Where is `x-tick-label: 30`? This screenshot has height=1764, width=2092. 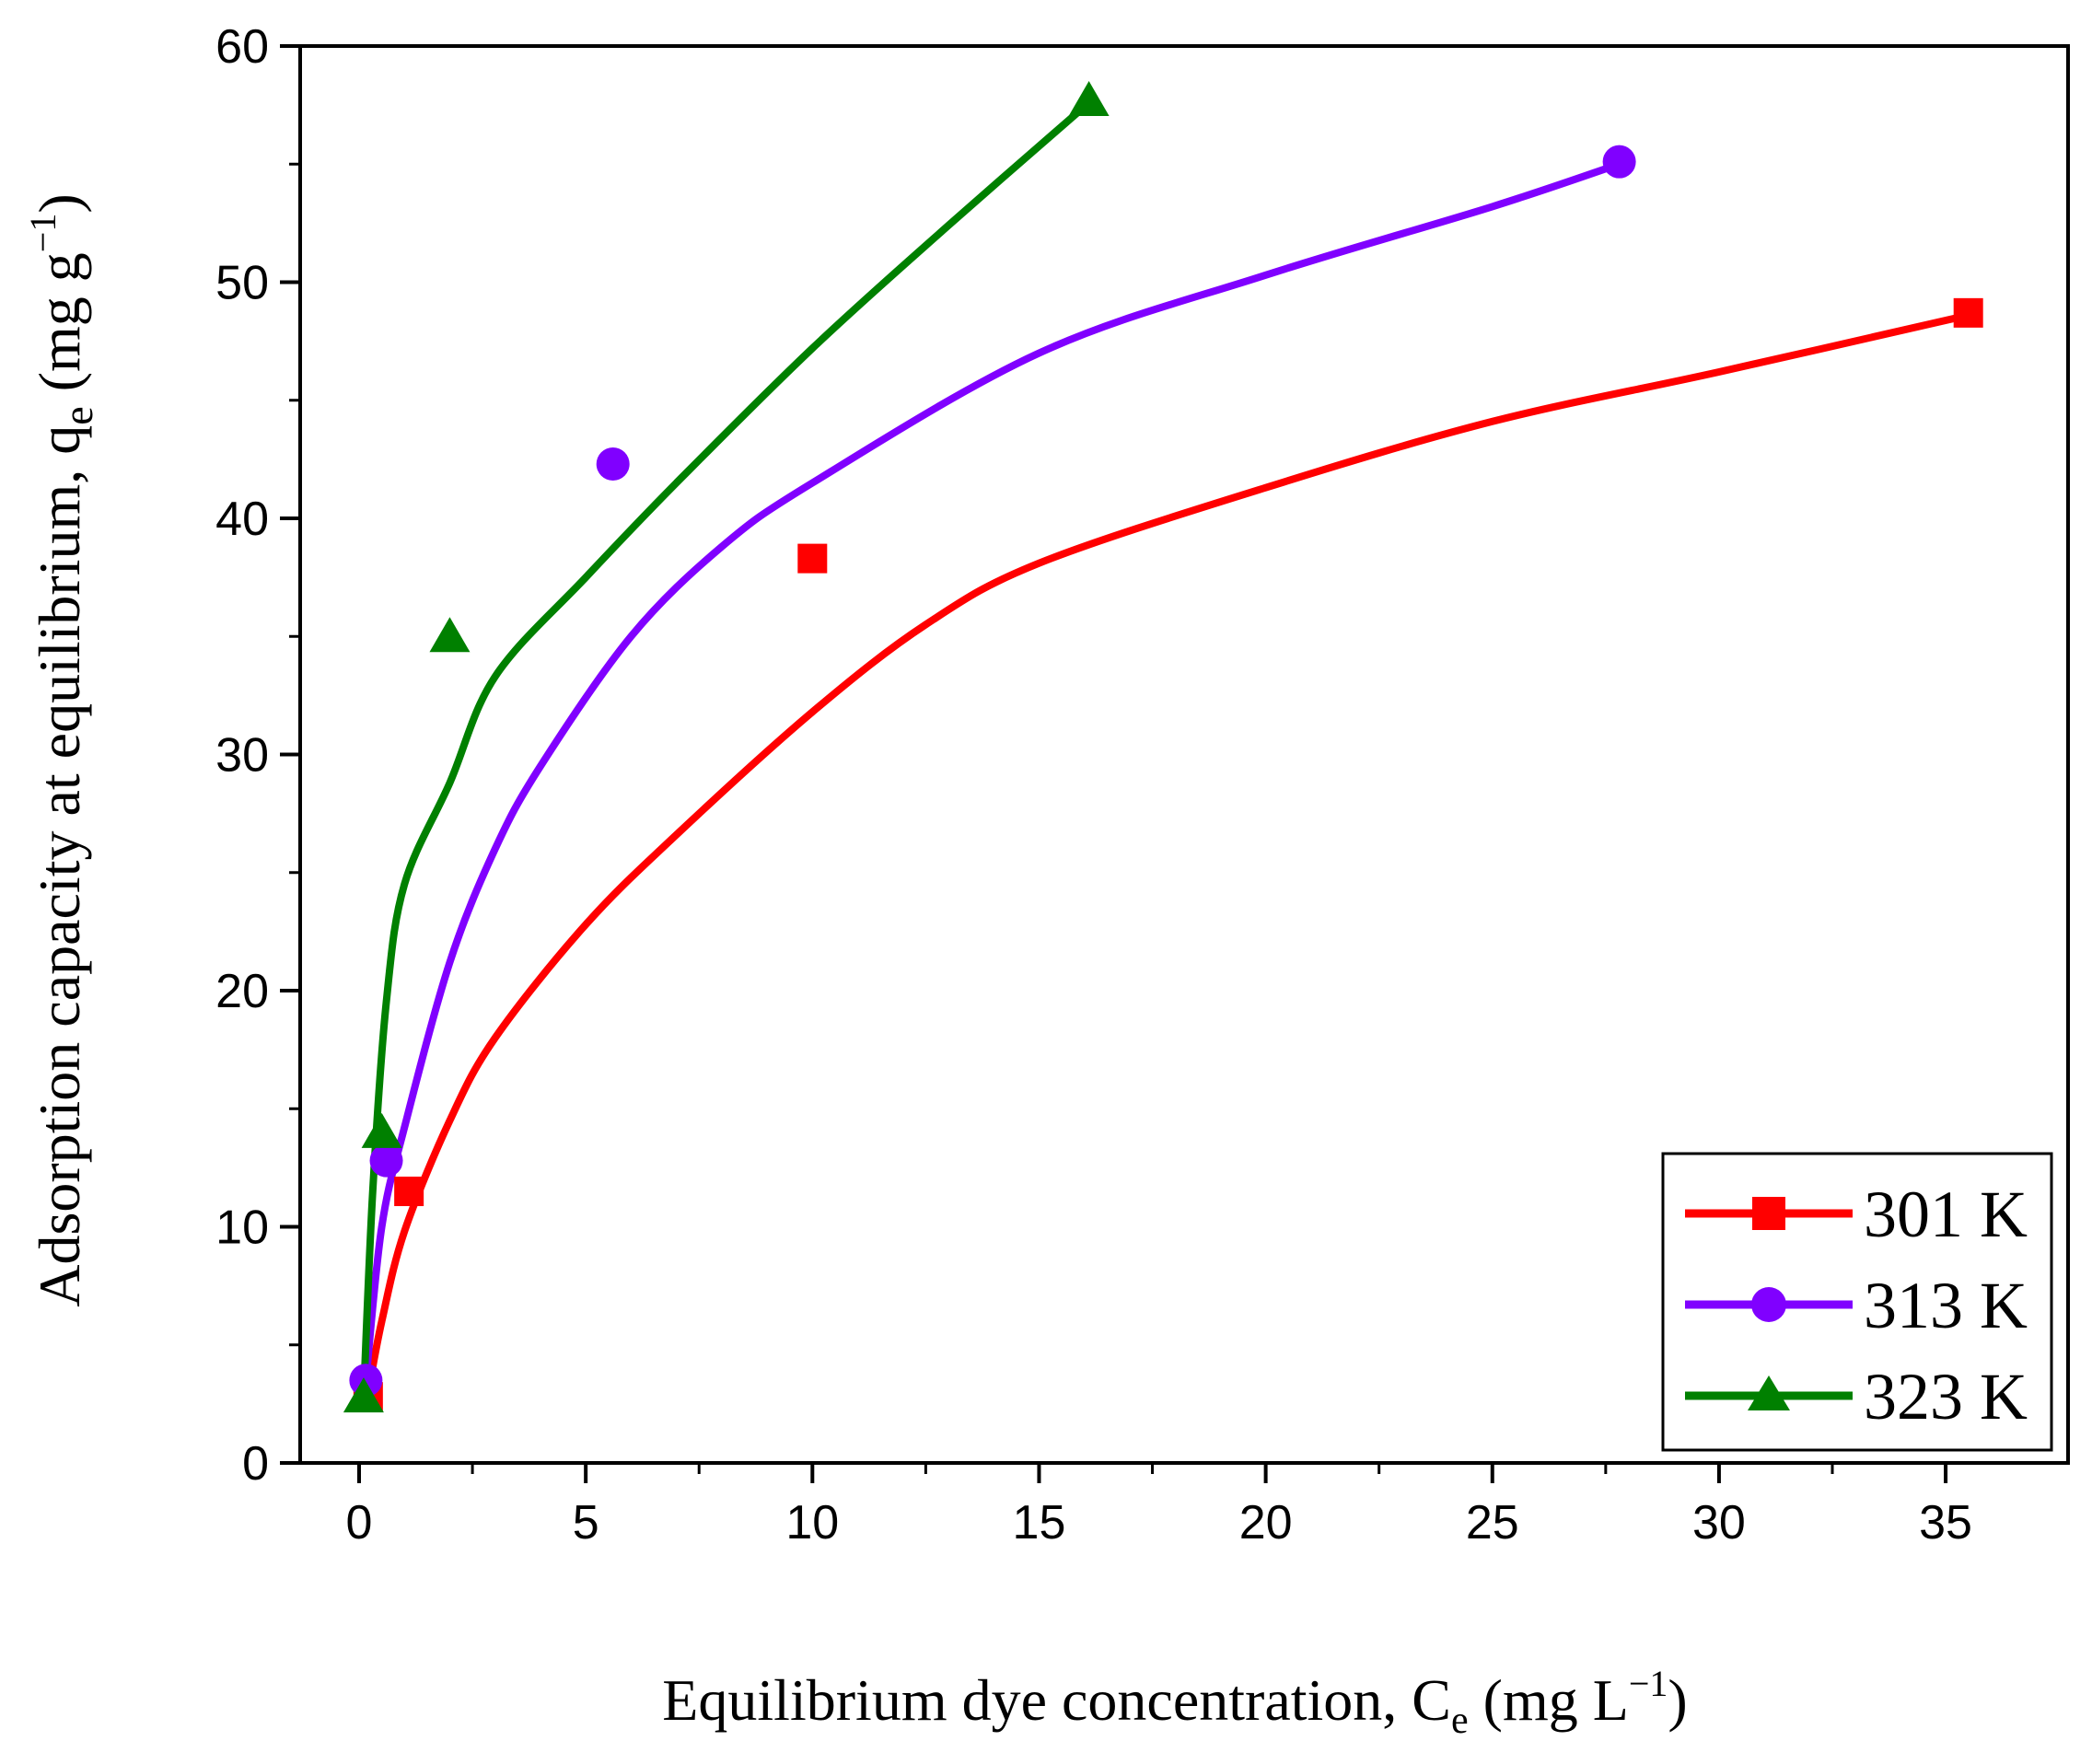 x-tick-label: 30 is located at coordinates (1719, 1522).